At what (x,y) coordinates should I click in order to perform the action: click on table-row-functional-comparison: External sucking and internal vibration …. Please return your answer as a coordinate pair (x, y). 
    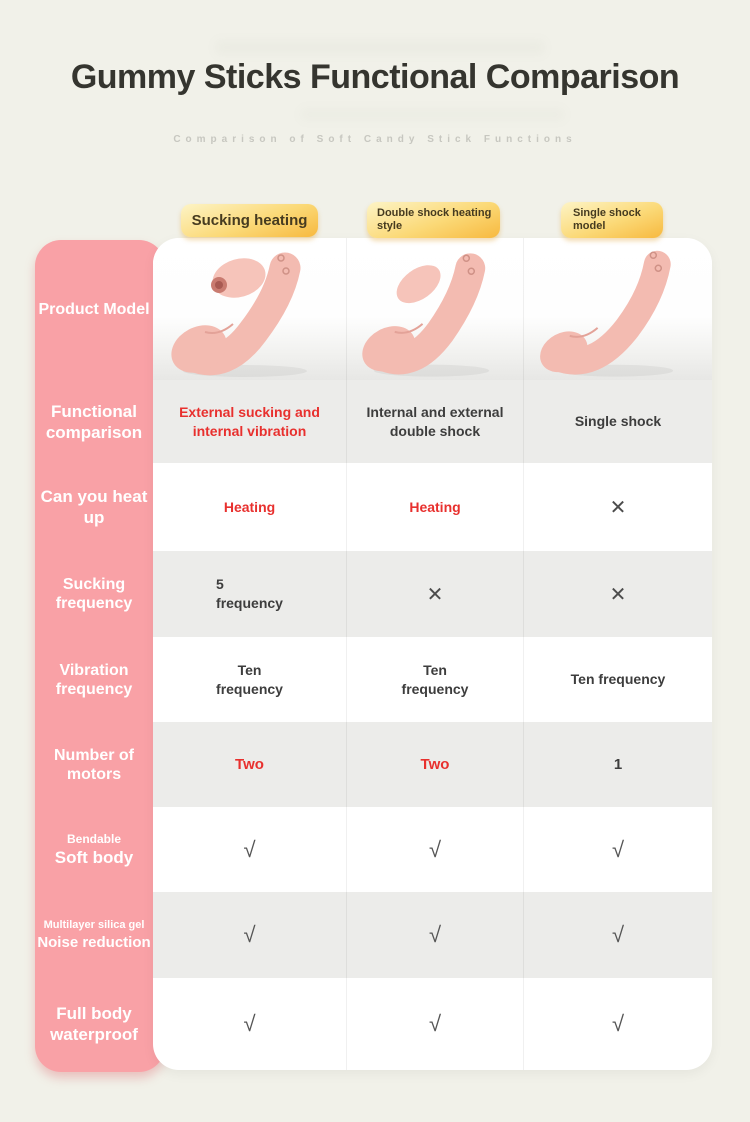
    Looking at the image, I should click on (432, 421).